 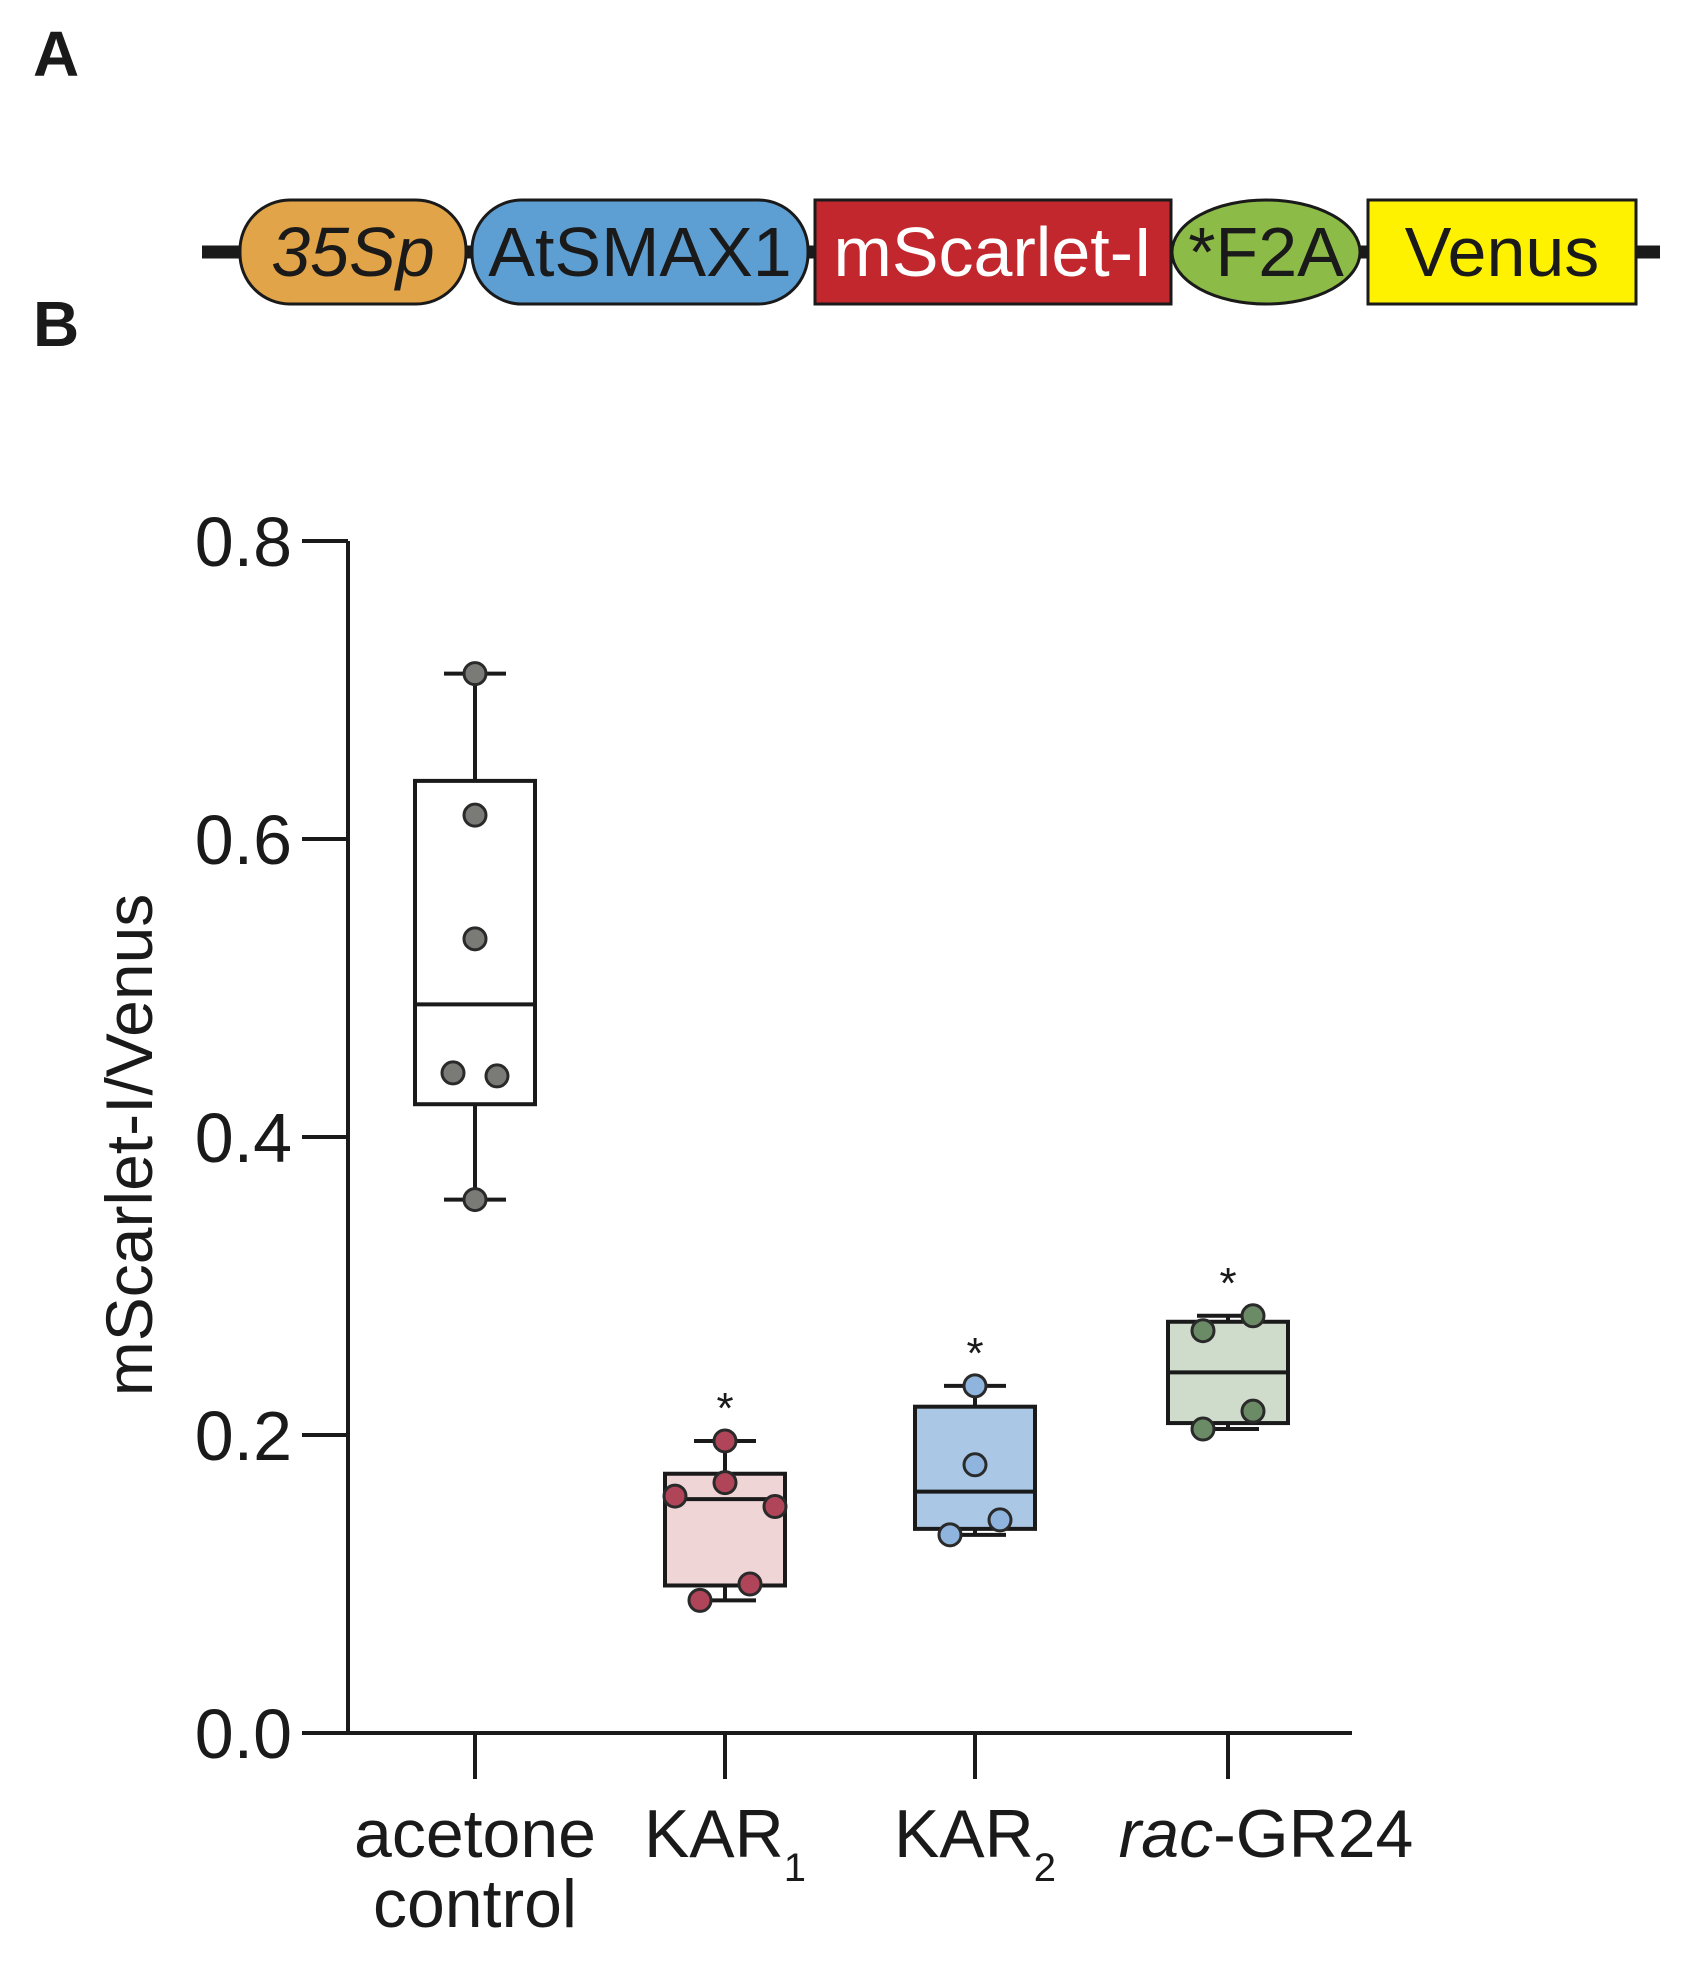 What do you see at coordinates (1266, 1834) in the screenshot?
I see `x-tick-label: rac-GR24` at bounding box center [1266, 1834].